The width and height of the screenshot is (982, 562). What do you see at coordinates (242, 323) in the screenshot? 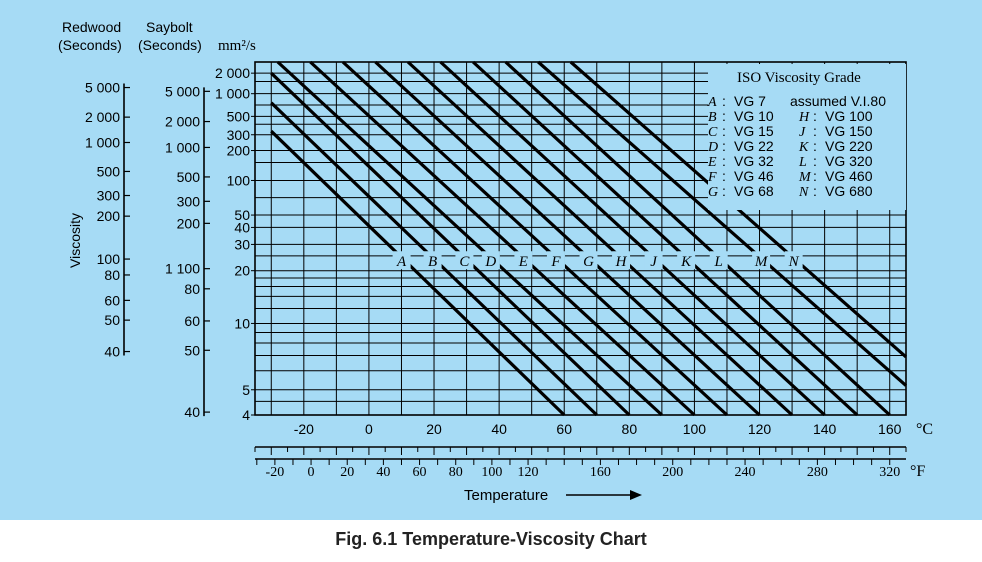
I see `y-tick-label: 10` at bounding box center [242, 323].